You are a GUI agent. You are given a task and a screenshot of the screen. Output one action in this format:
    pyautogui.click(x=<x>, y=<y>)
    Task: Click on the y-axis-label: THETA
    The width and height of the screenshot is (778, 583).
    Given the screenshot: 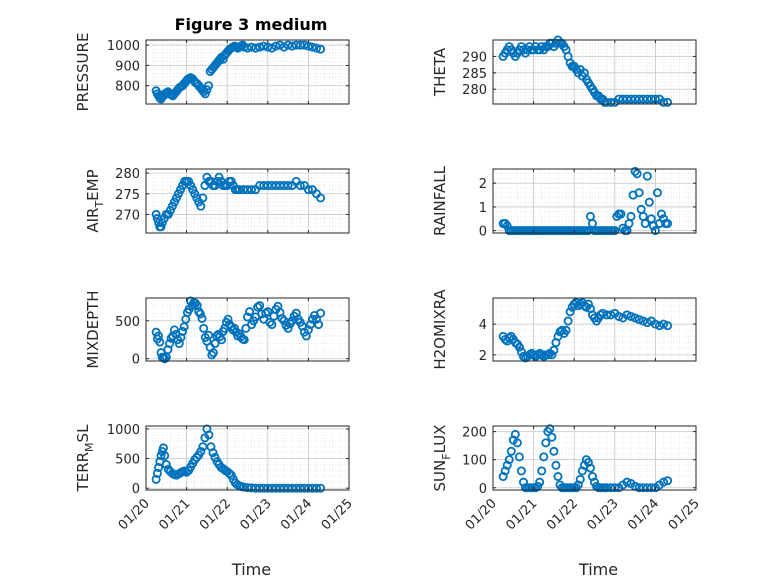 What is the action you would take?
    pyautogui.click(x=440, y=72)
    